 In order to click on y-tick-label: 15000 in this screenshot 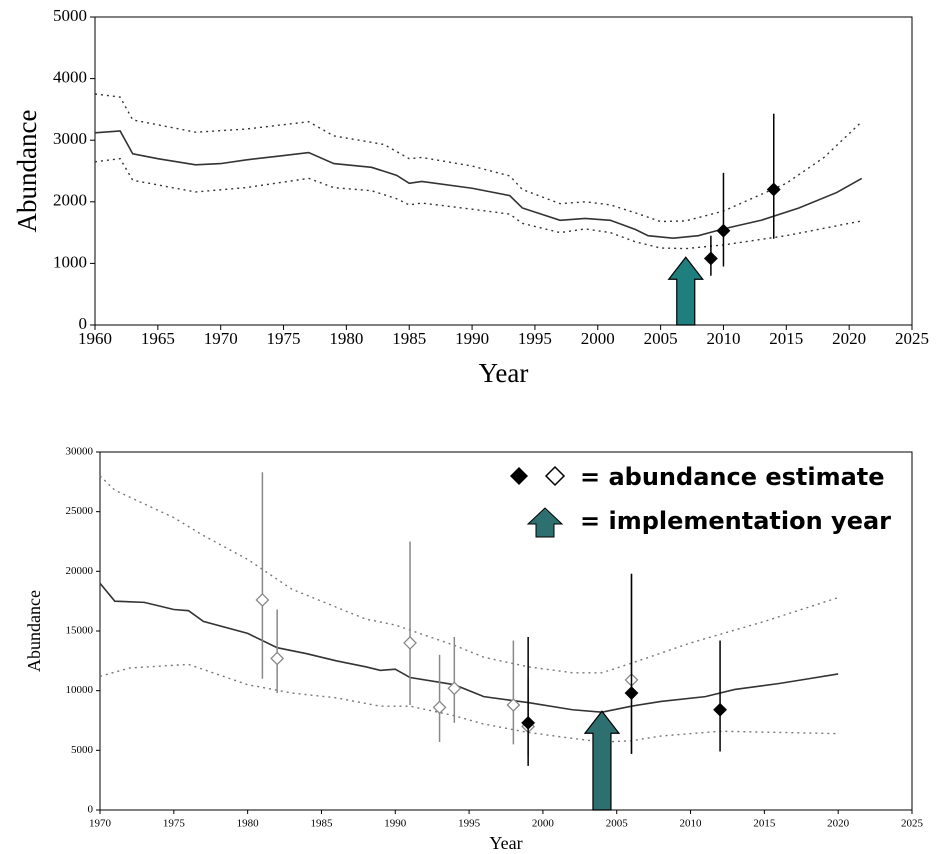, I will do `click(80, 631)`.